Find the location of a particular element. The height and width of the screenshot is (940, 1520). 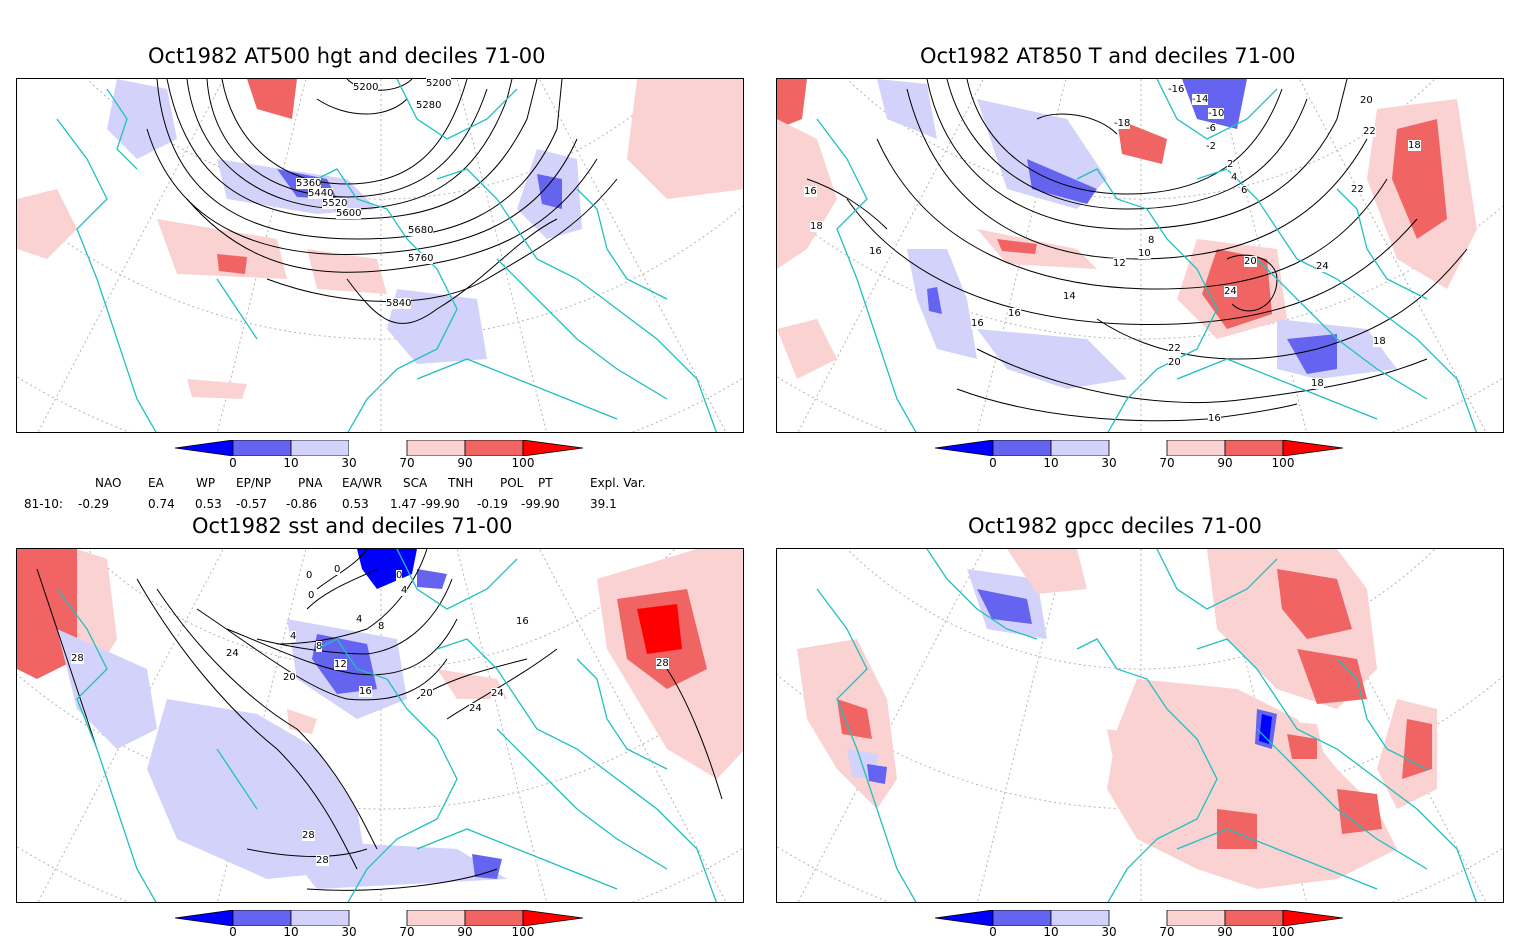

contour-label: 5520 is located at coordinates (335, 203).